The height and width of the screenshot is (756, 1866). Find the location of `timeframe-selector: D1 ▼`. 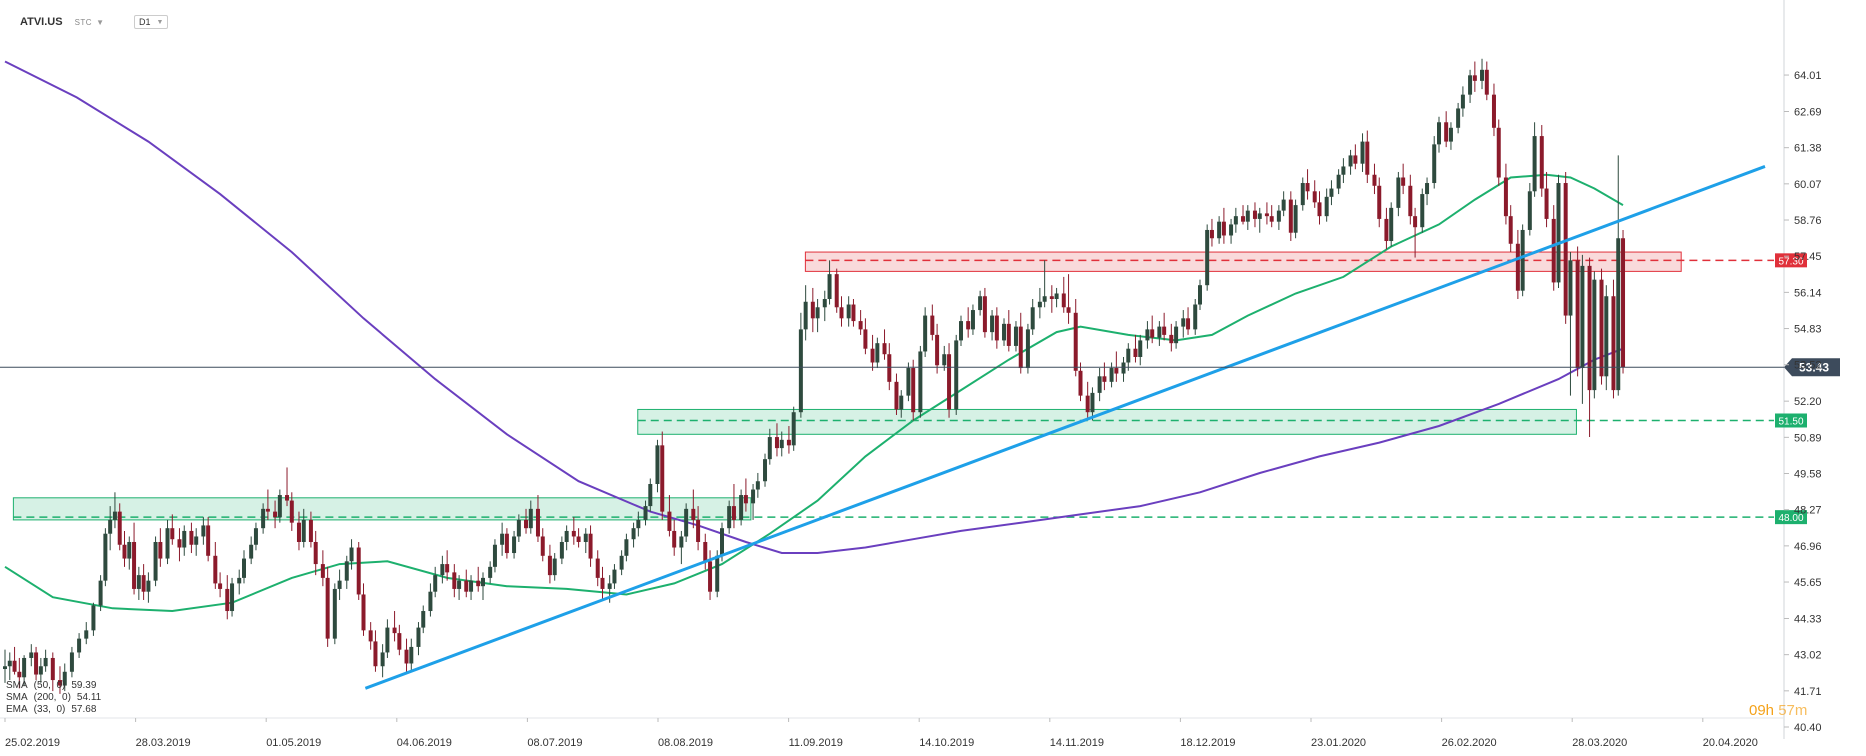

timeframe-selector: D1 ▼ is located at coordinates (151, 22).